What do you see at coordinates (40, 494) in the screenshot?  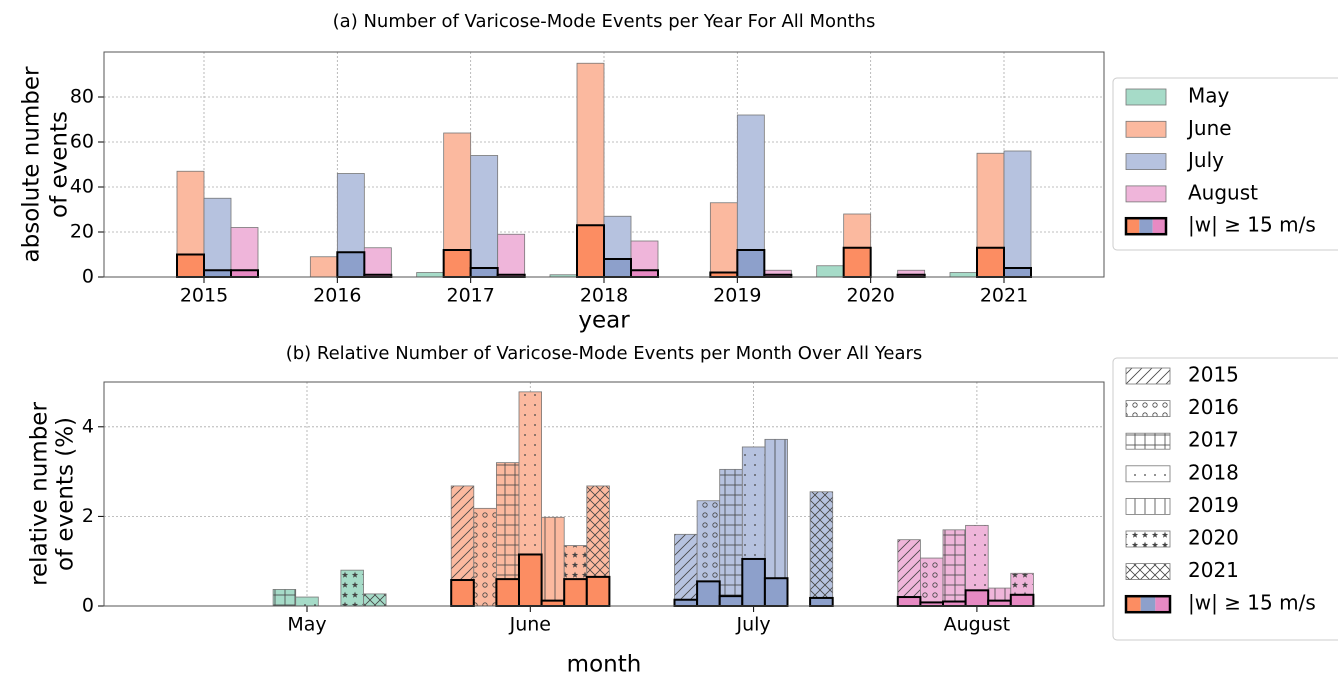 I see `y-axis-label: relative number` at bounding box center [40, 494].